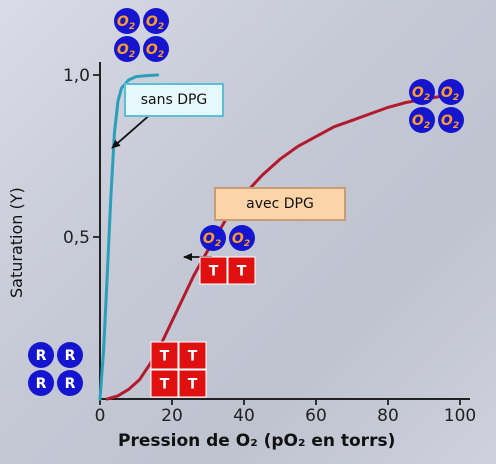  Describe the element at coordinates (76, 76) in the screenshot. I see `y-tick-label: 1,0` at that location.